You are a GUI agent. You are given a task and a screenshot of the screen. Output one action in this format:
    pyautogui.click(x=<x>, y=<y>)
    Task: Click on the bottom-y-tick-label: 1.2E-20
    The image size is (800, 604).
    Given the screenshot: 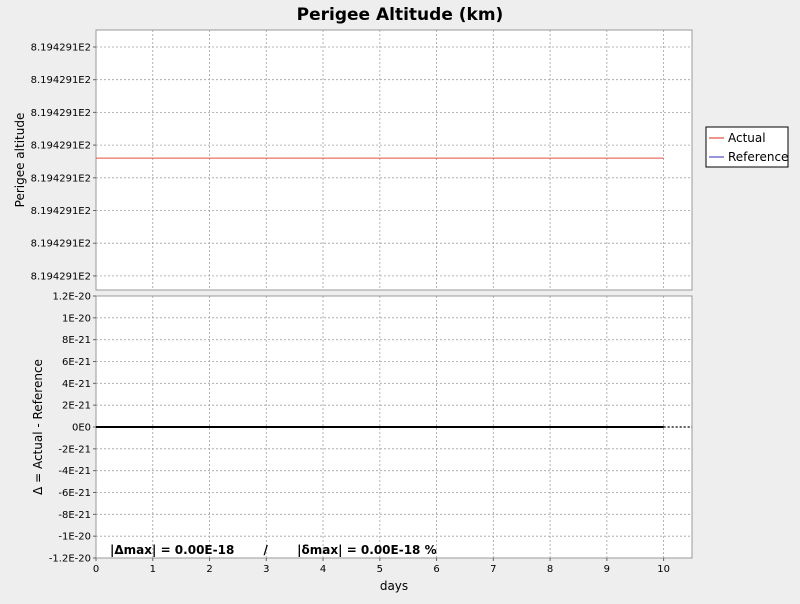 What is the action you would take?
    pyautogui.click(x=71, y=297)
    